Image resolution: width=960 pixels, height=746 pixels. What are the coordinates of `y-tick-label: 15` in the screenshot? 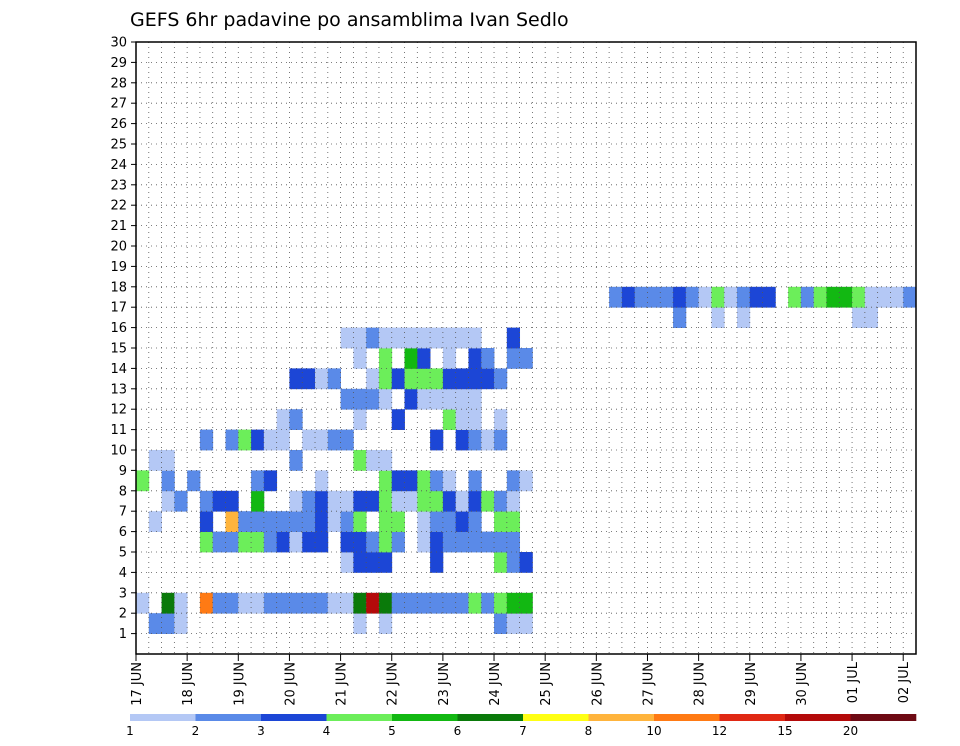 It's located at (118, 349).